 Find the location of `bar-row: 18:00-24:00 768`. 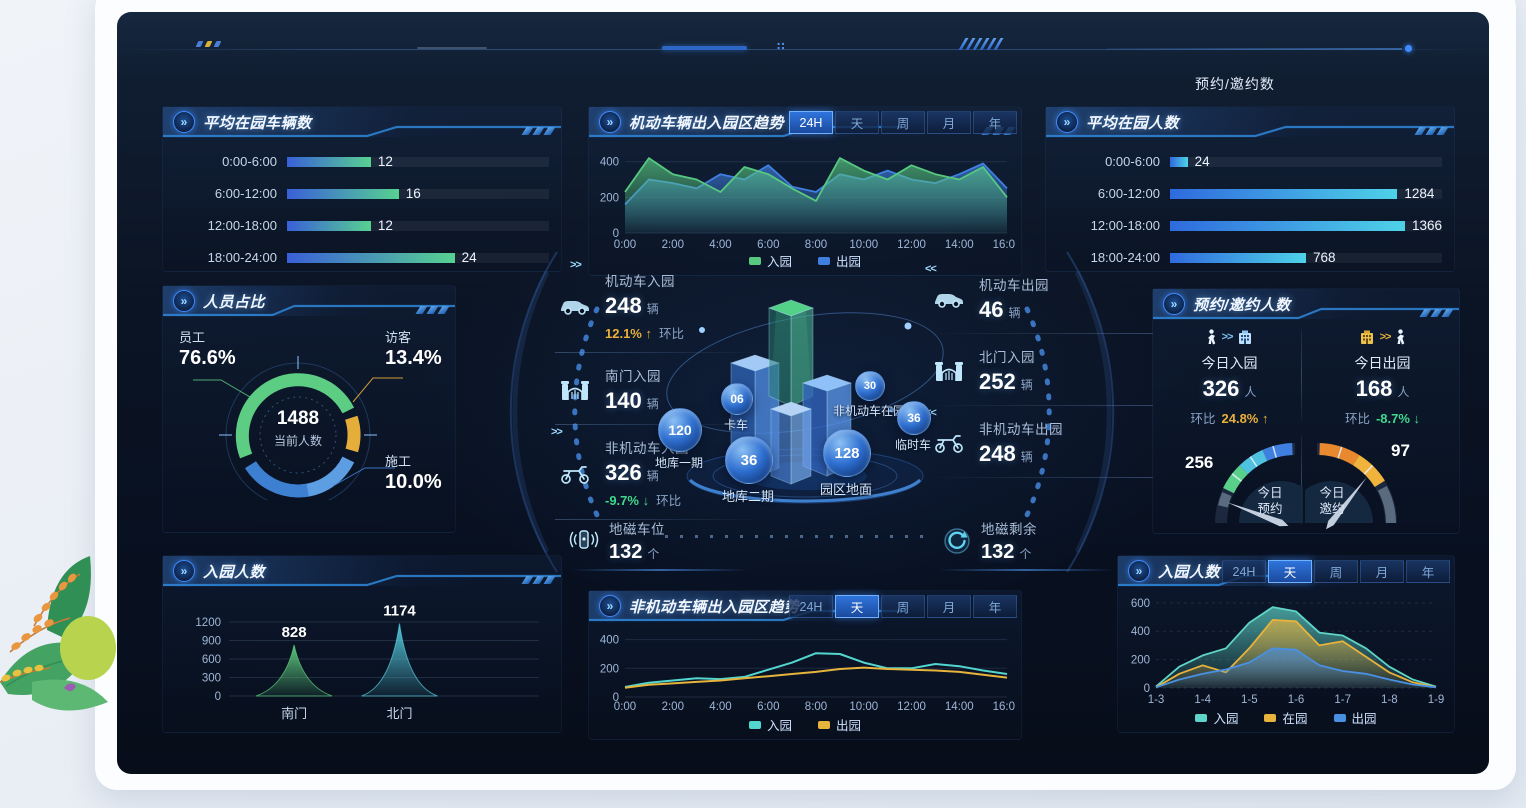

bar-row: 18:00-24:00 768 is located at coordinates (1250, 257).